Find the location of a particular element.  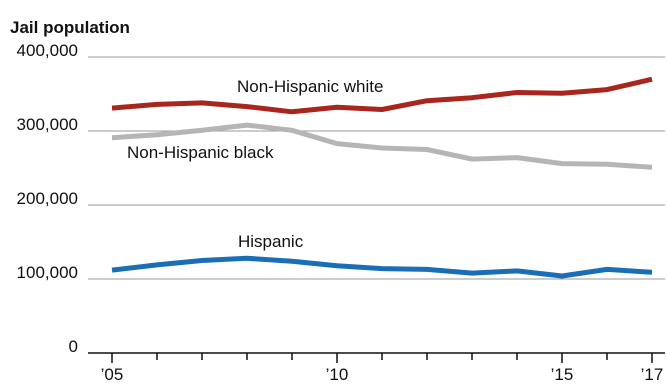

y-axis: 0 100,000 200,000 300,000 400,000 is located at coordinates (47, 198).